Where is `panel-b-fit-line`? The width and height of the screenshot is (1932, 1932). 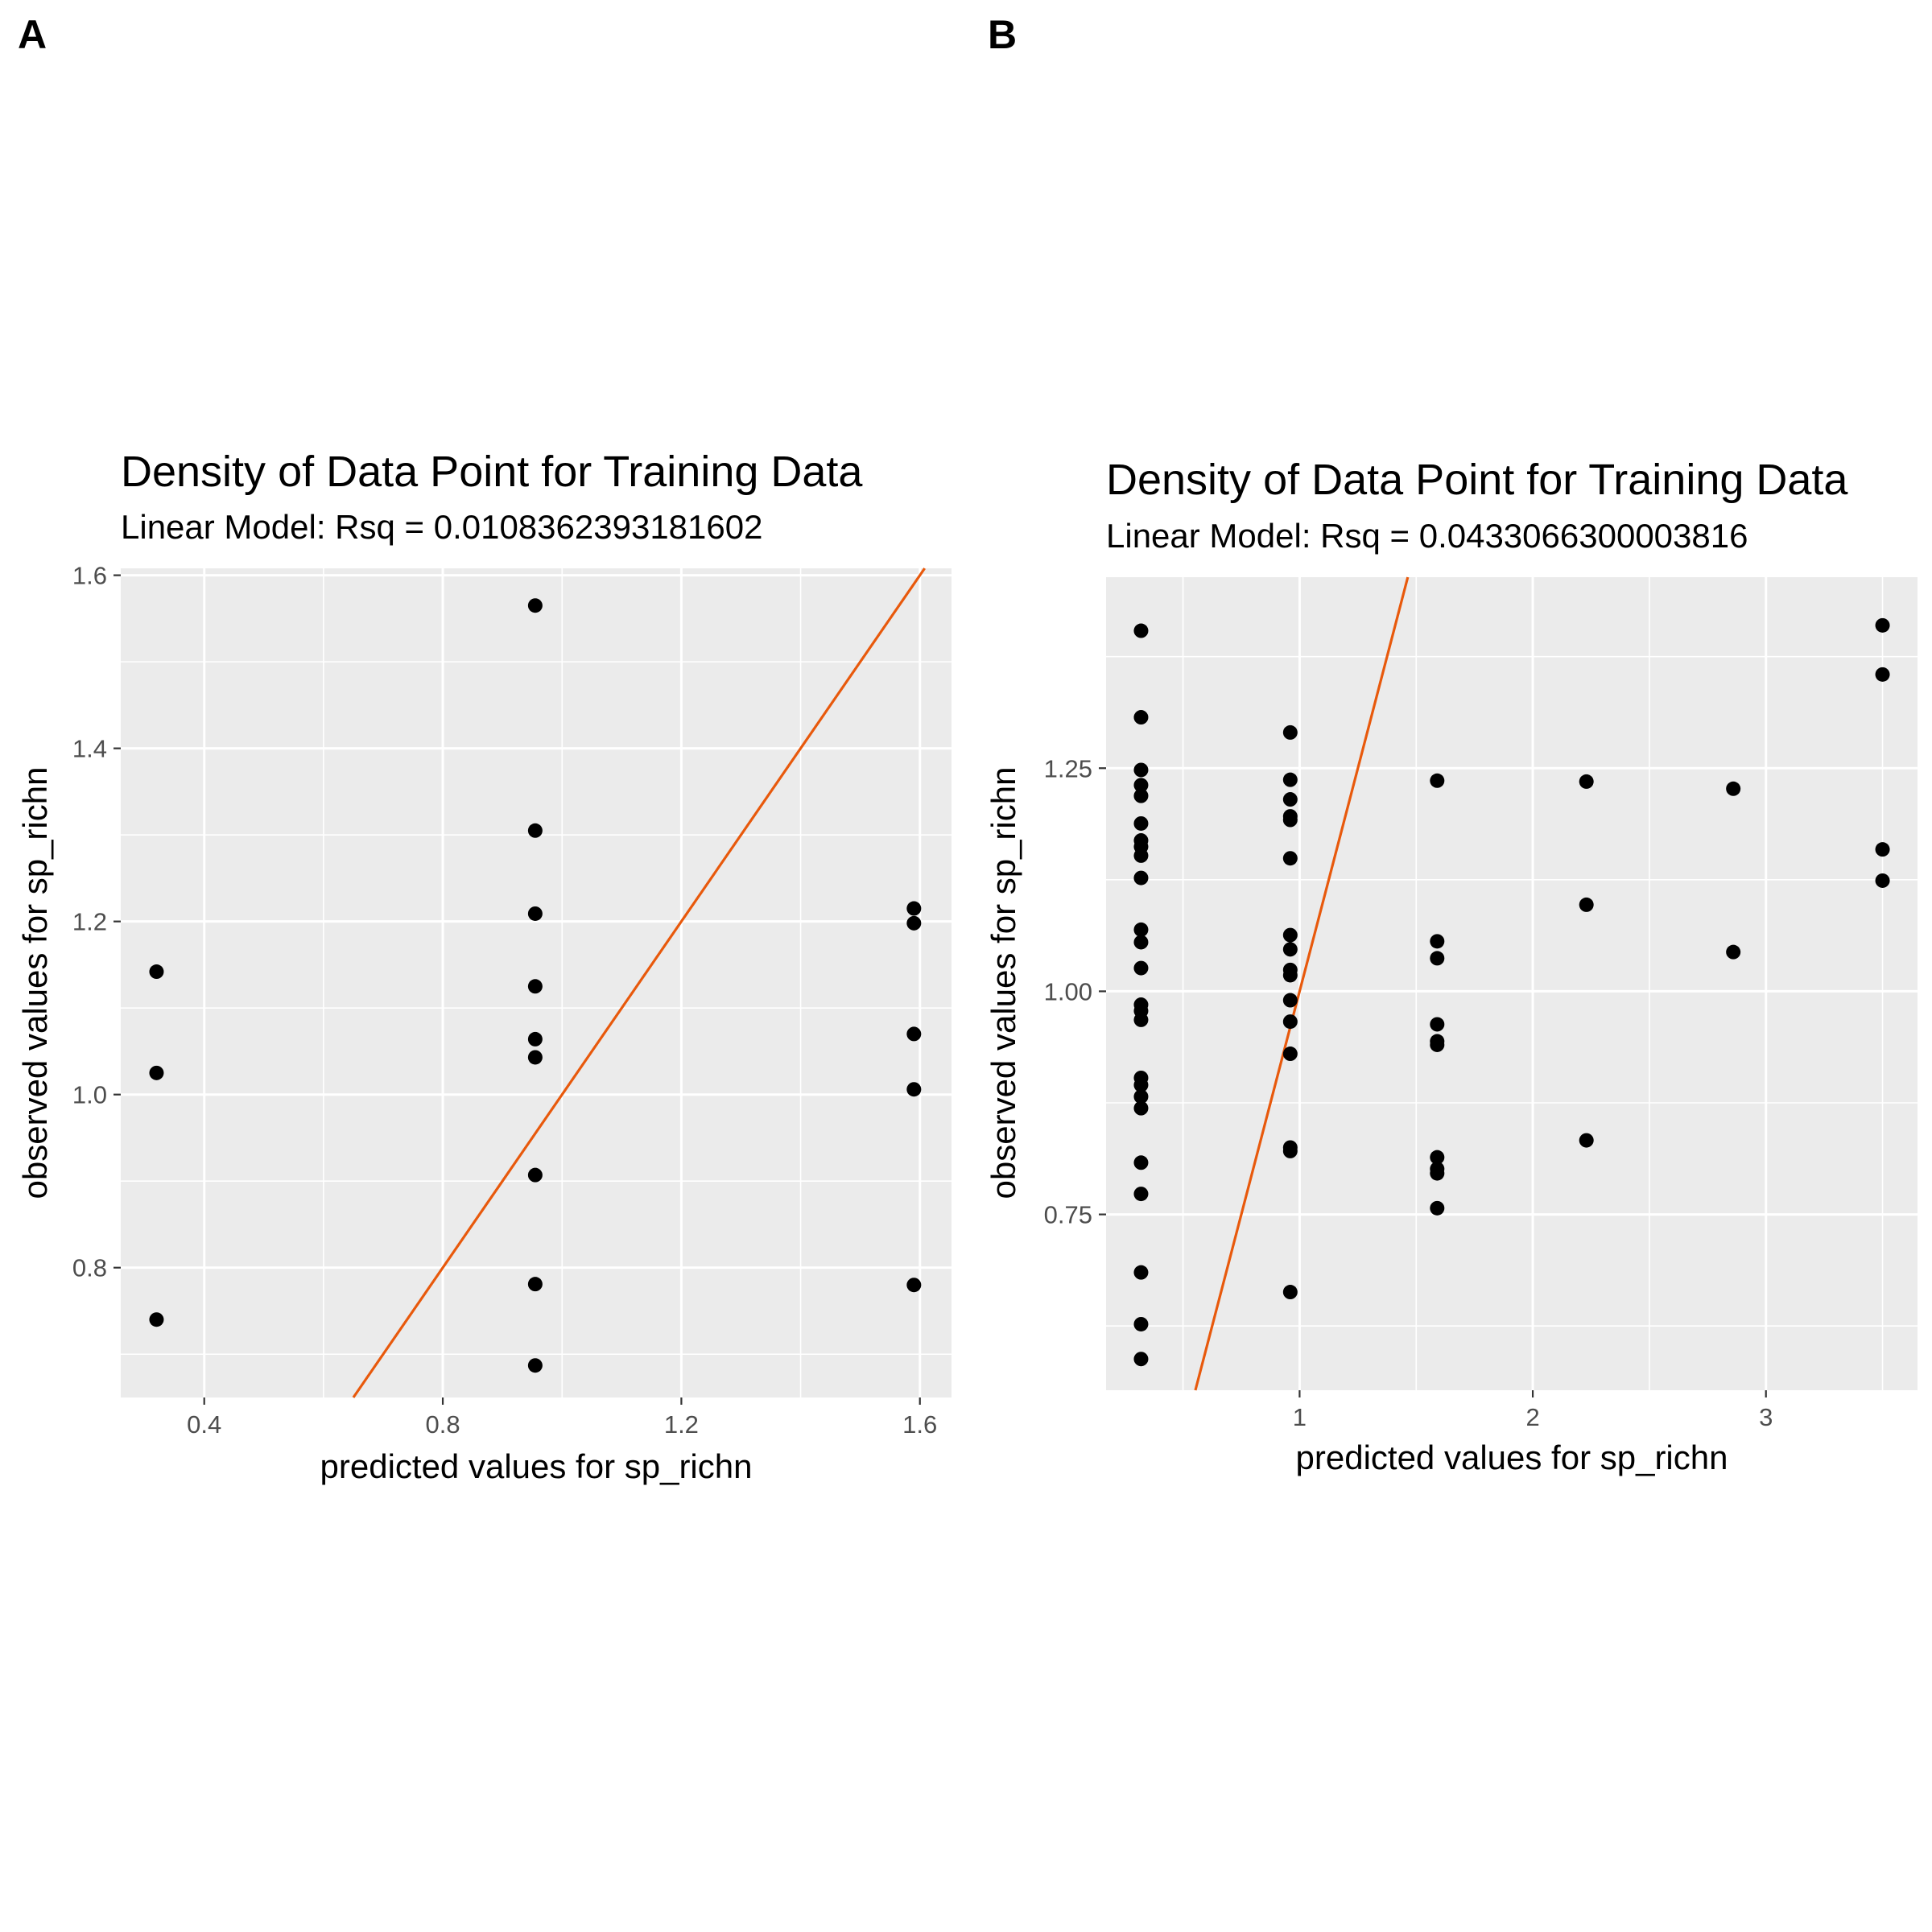 panel-b-fit-line is located at coordinates (1302, 983).